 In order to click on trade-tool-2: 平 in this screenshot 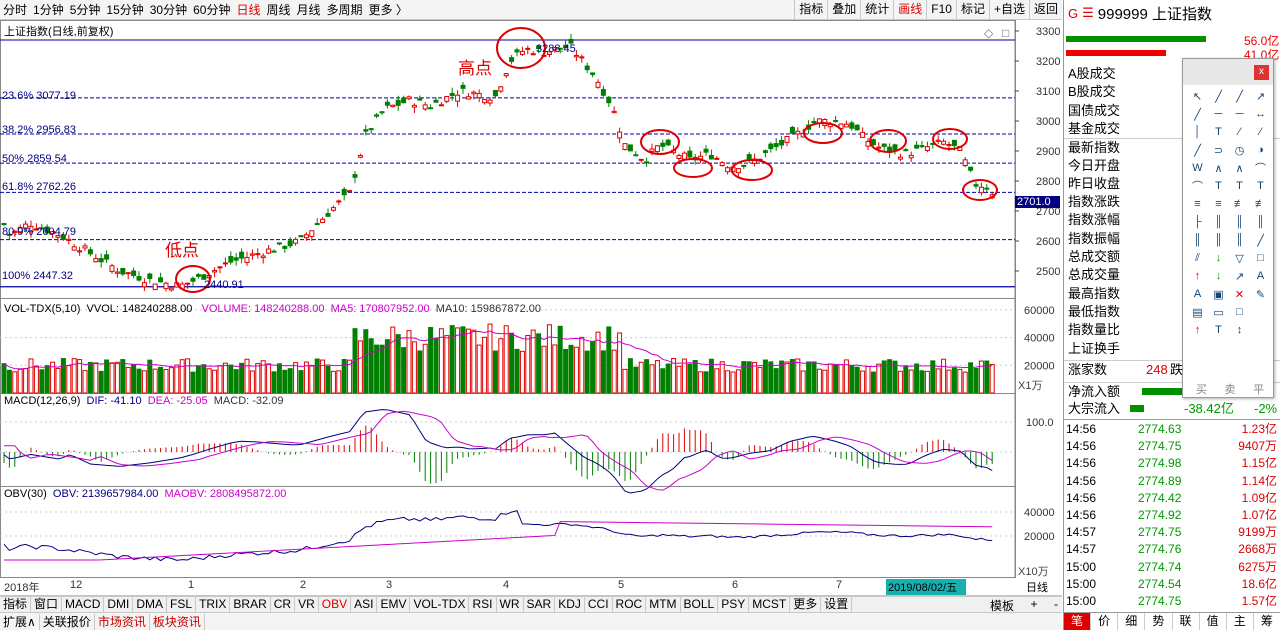, I will do `click(1259, 390)`.